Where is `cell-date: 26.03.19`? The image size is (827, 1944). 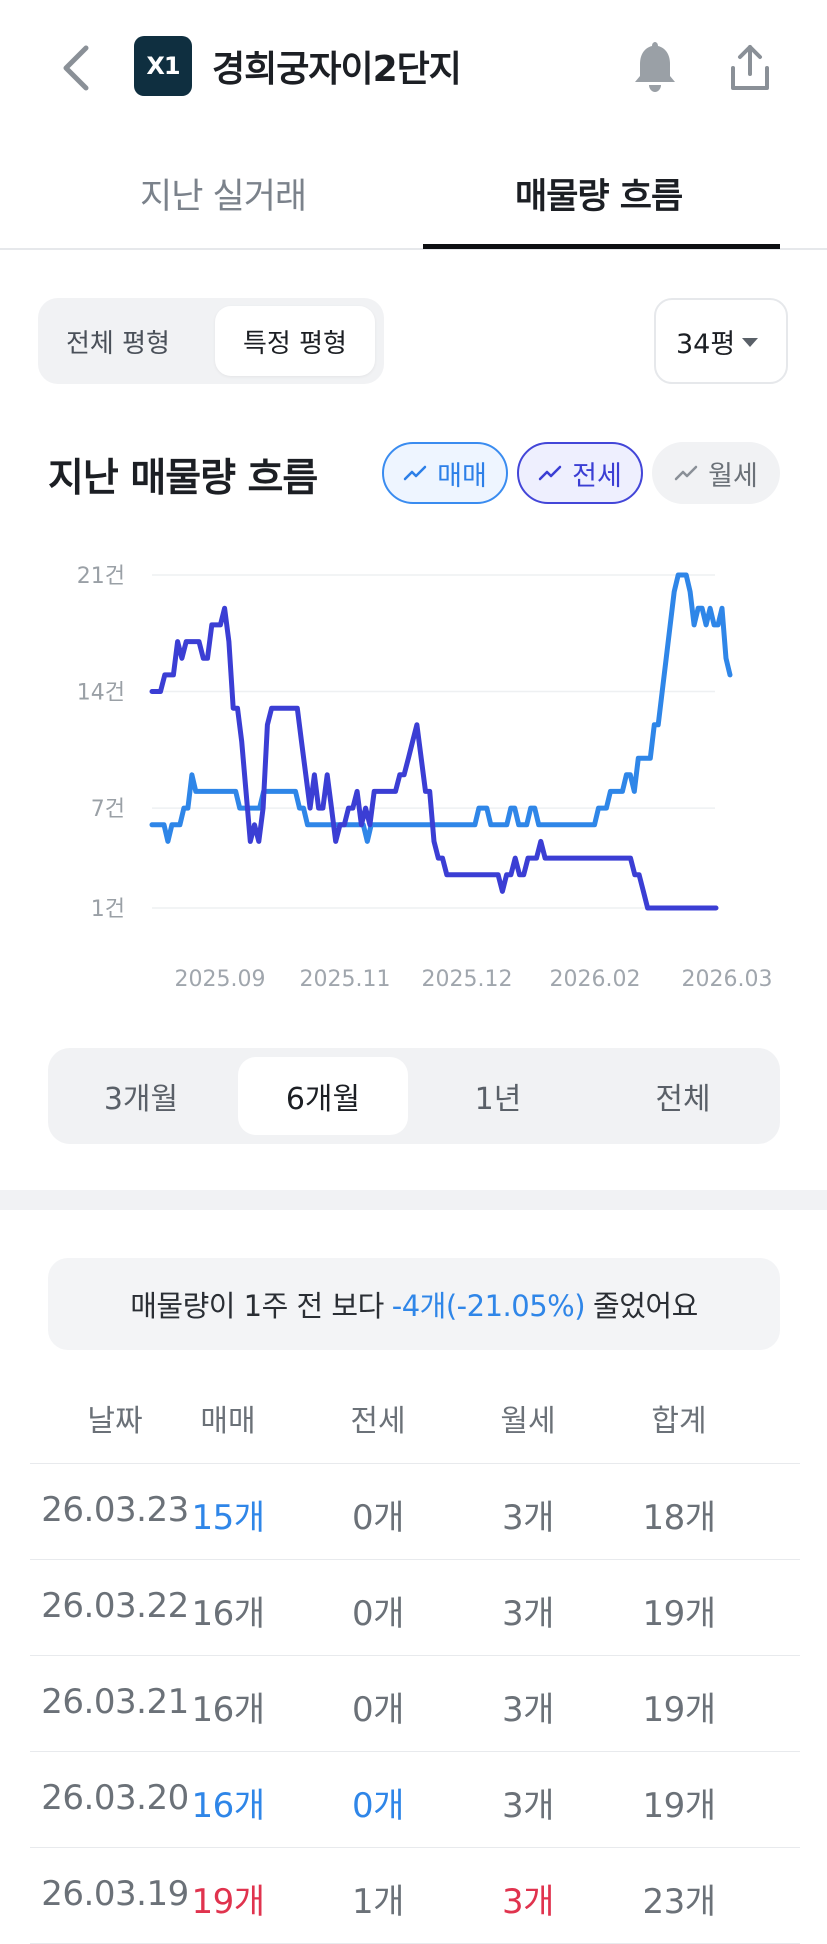
cell-date: 26.03.19 is located at coordinates (115, 1894).